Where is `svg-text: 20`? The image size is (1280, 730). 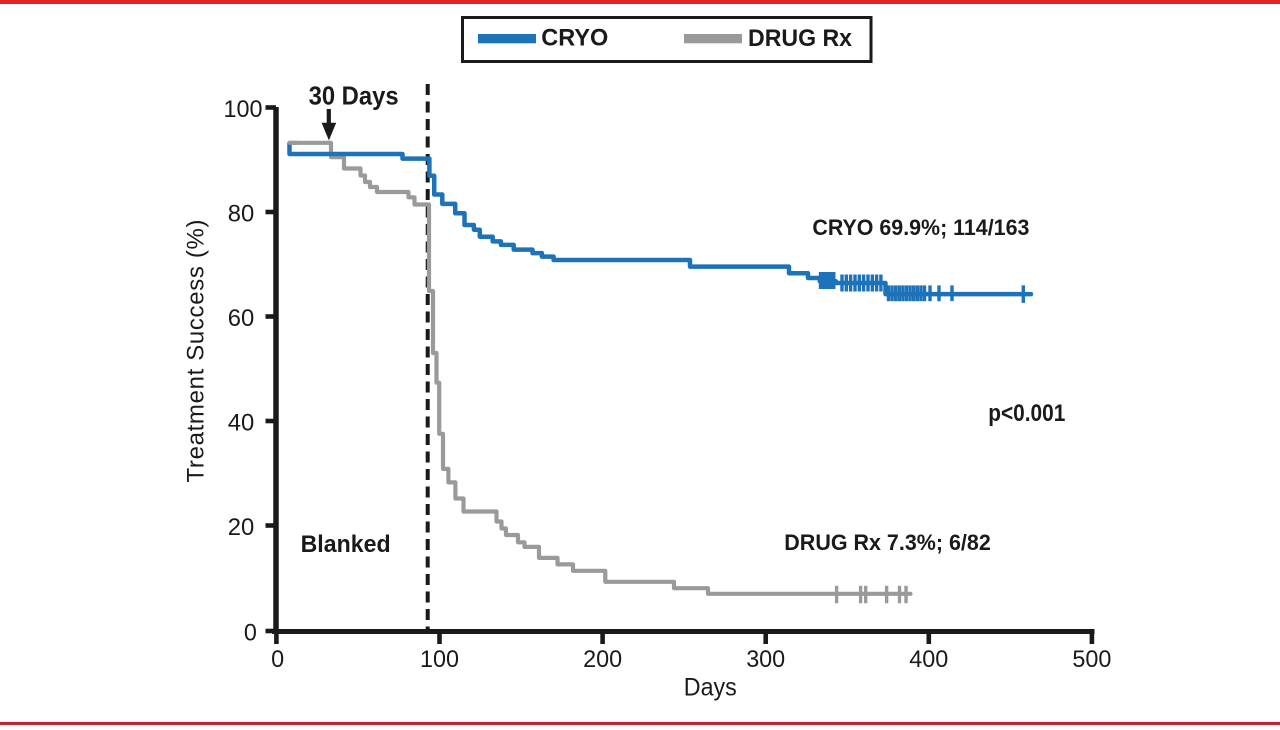
svg-text: 20 is located at coordinates (241, 527).